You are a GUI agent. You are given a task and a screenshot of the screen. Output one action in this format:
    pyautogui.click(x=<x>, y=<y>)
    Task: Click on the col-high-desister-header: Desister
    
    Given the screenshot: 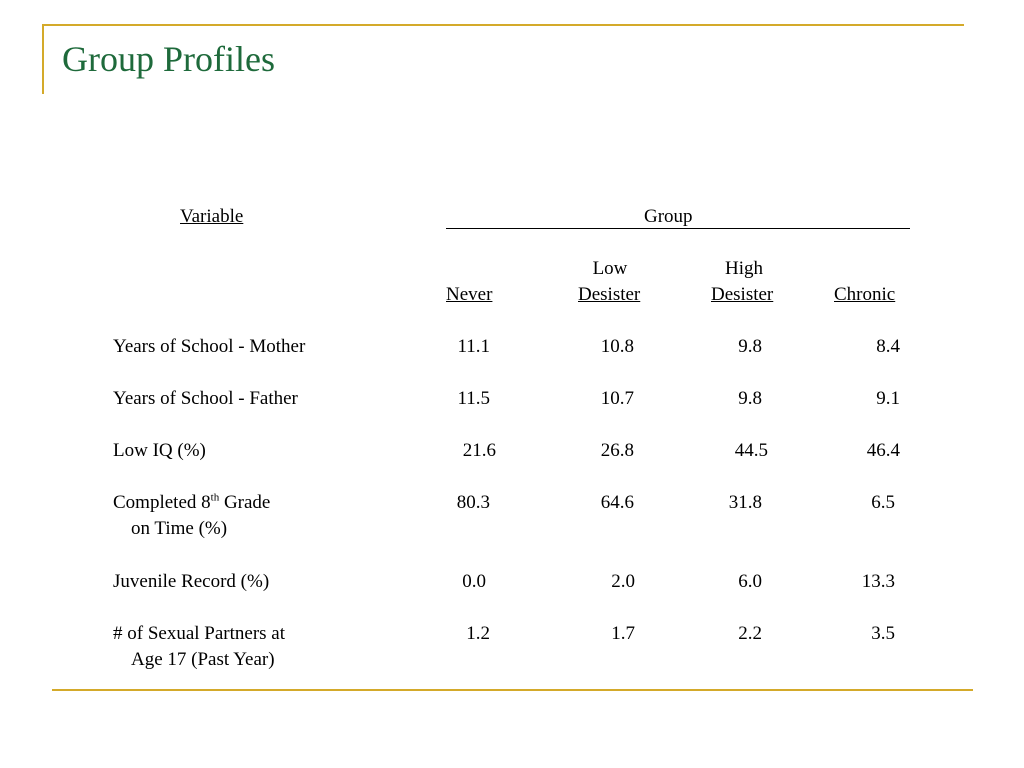 What is the action you would take?
    pyautogui.click(x=742, y=294)
    